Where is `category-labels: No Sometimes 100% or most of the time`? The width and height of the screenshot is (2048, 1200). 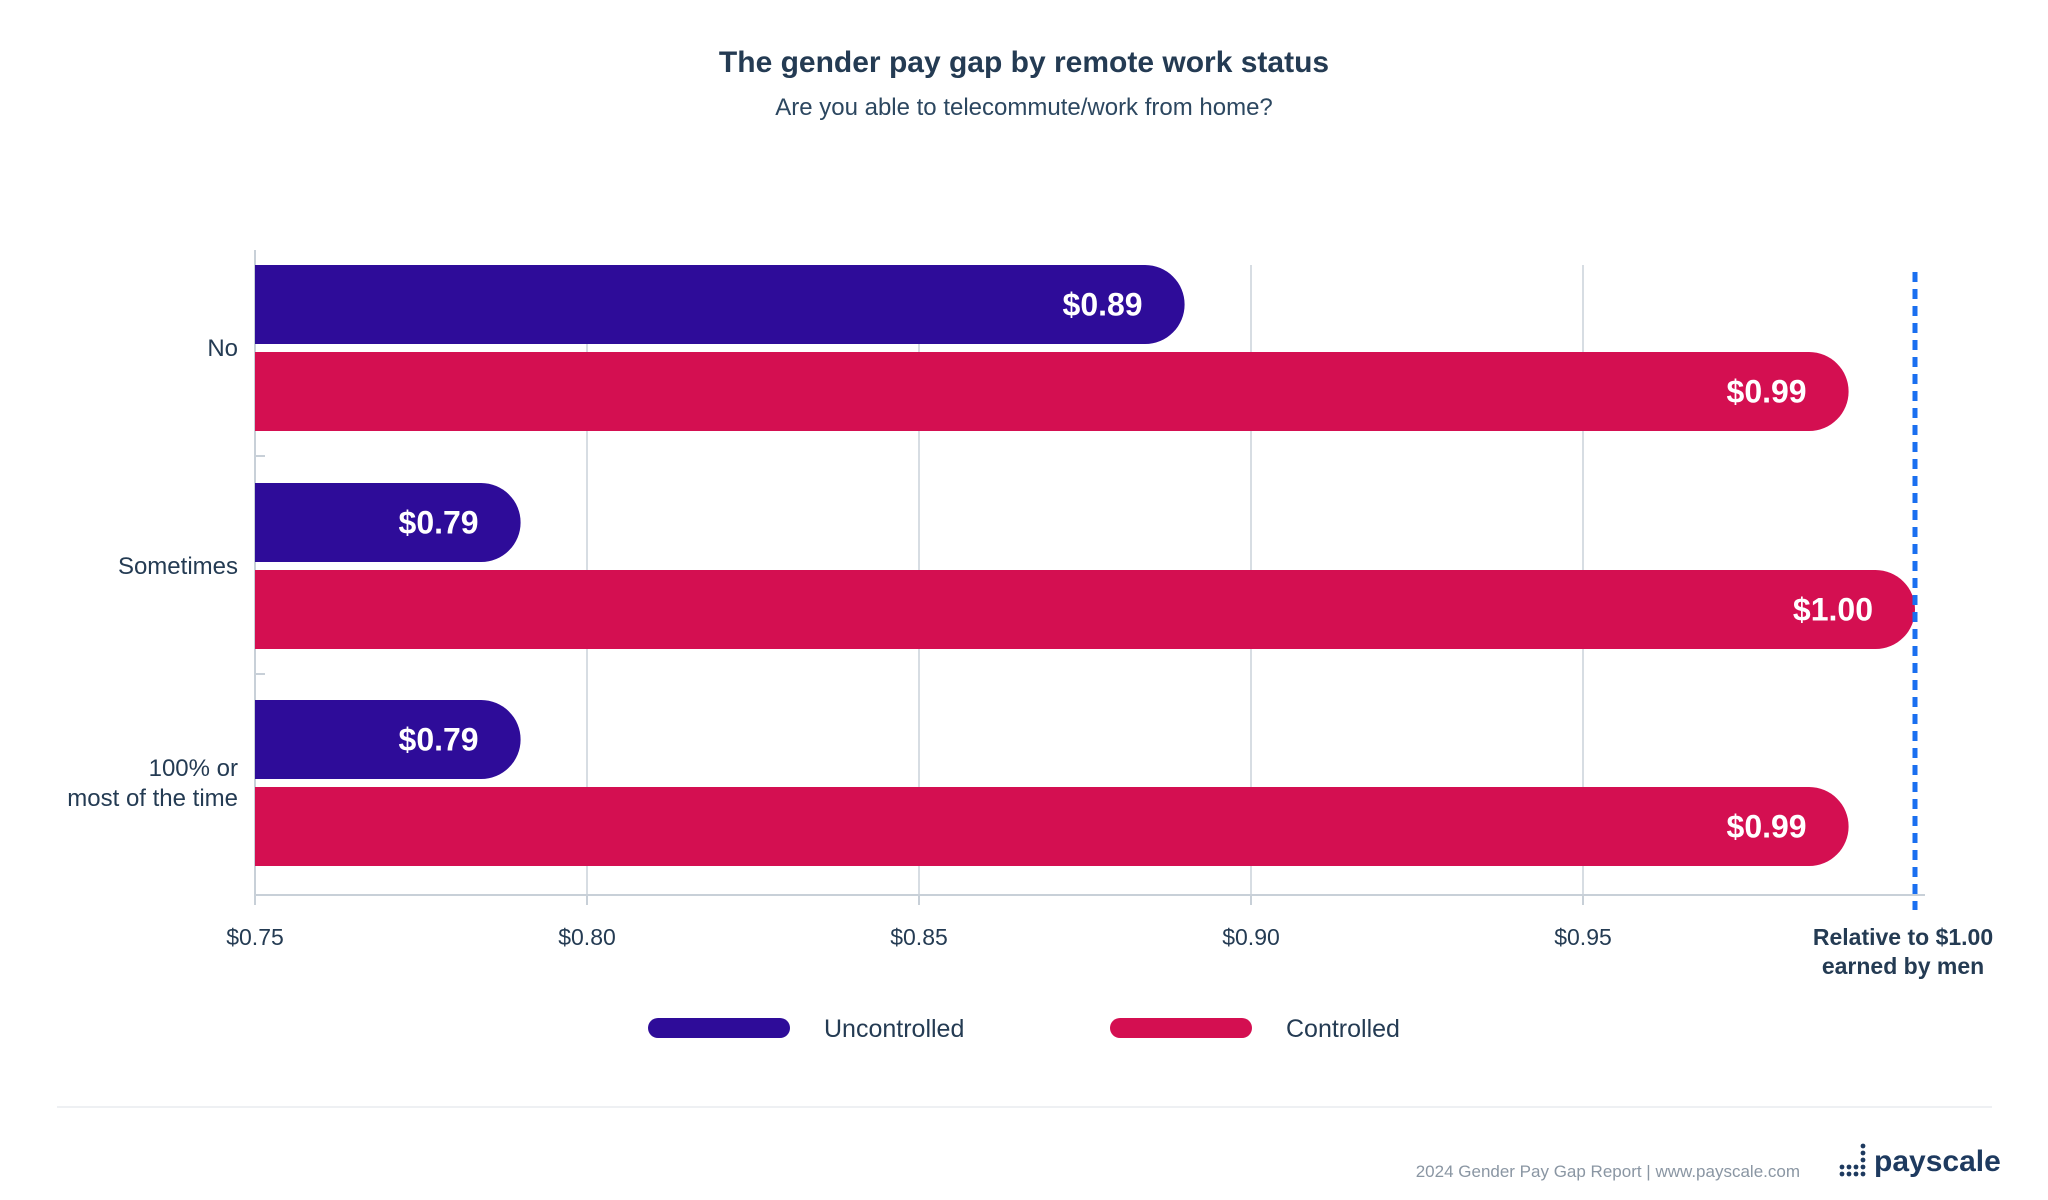
category-labels: No Sometimes 100% or most of the time is located at coordinates (152, 573).